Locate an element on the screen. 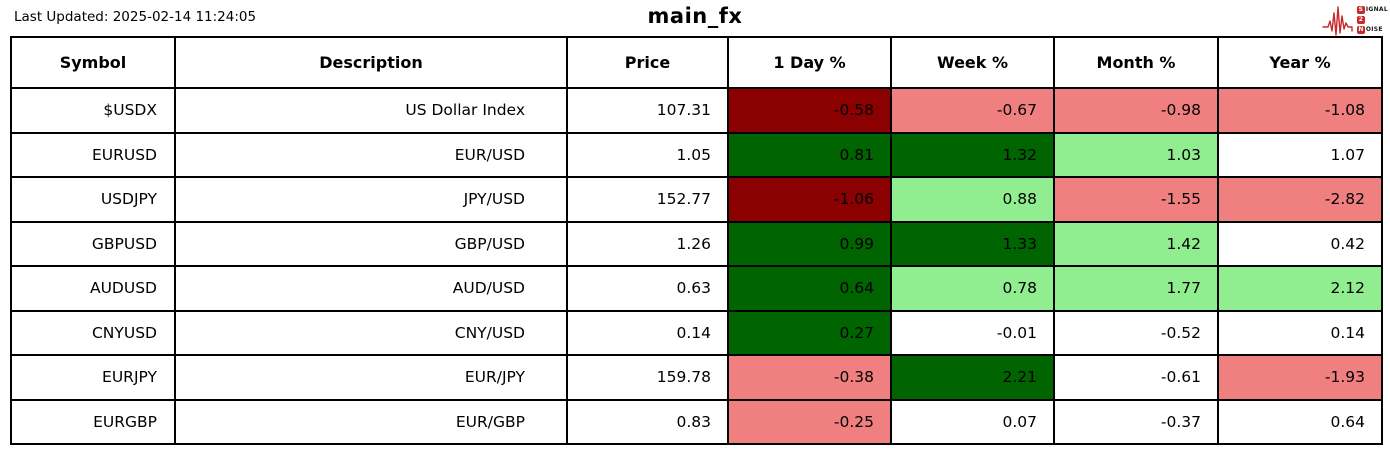  day-change-cell: -1.06 is located at coordinates (809, 199).